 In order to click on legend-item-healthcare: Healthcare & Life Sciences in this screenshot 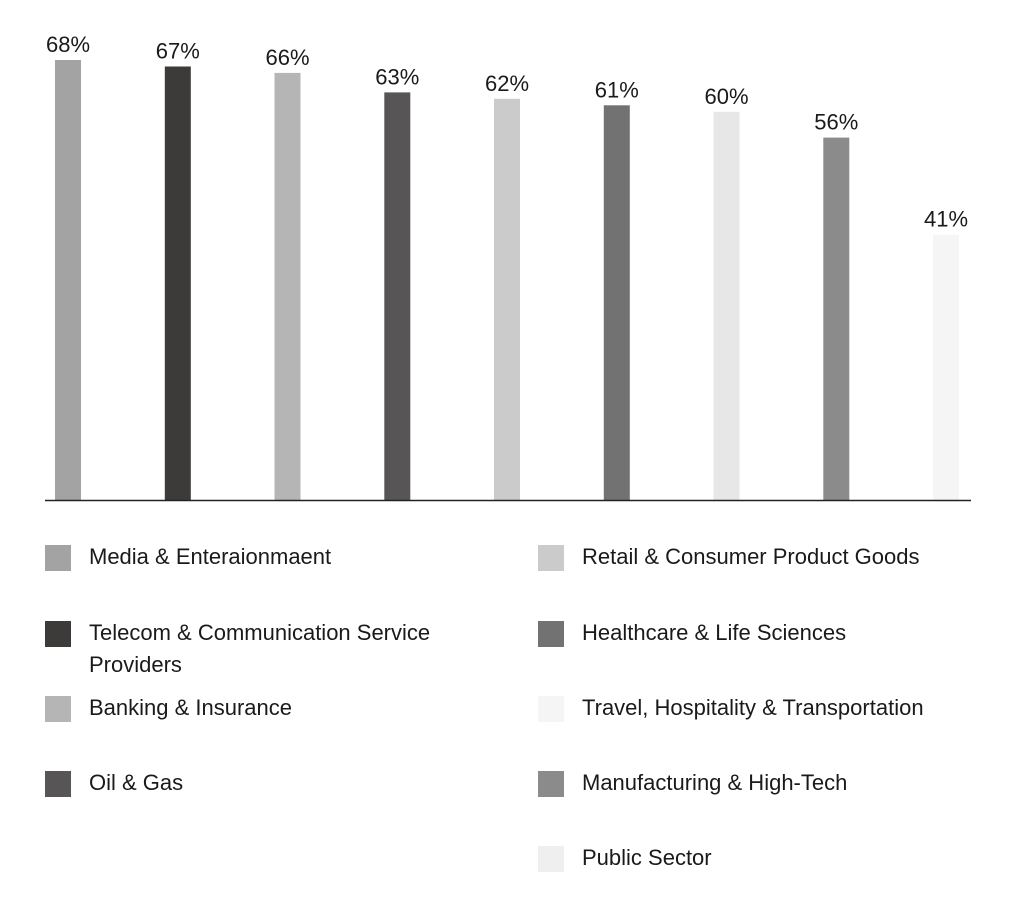, I will do `click(773, 634)`.